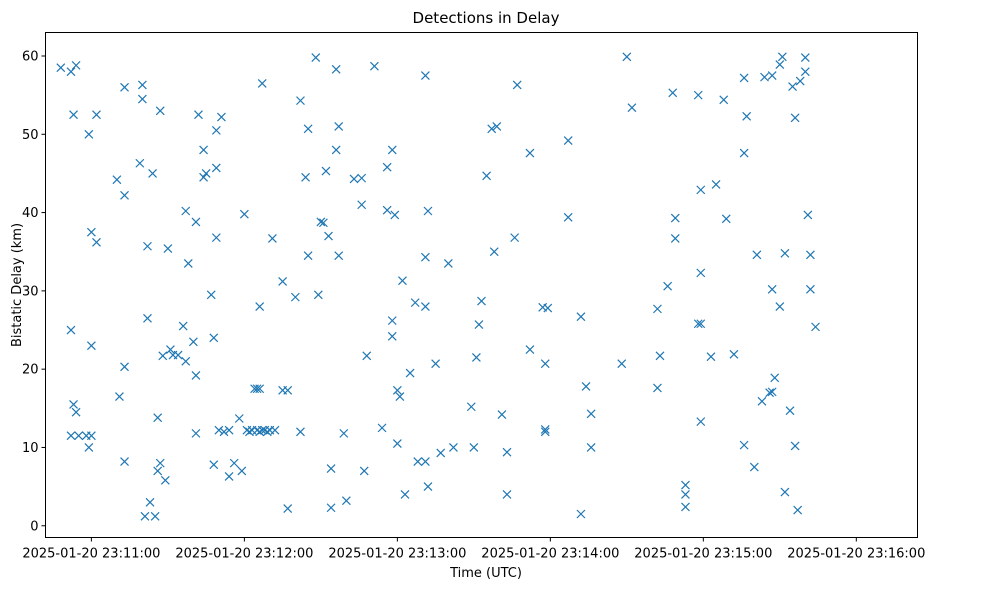 The image size is (989, 590). What do you see at coordinates (30, 370) in the screenshot?
I see `y-tick-label: 20` at bounding box center [30, 370].